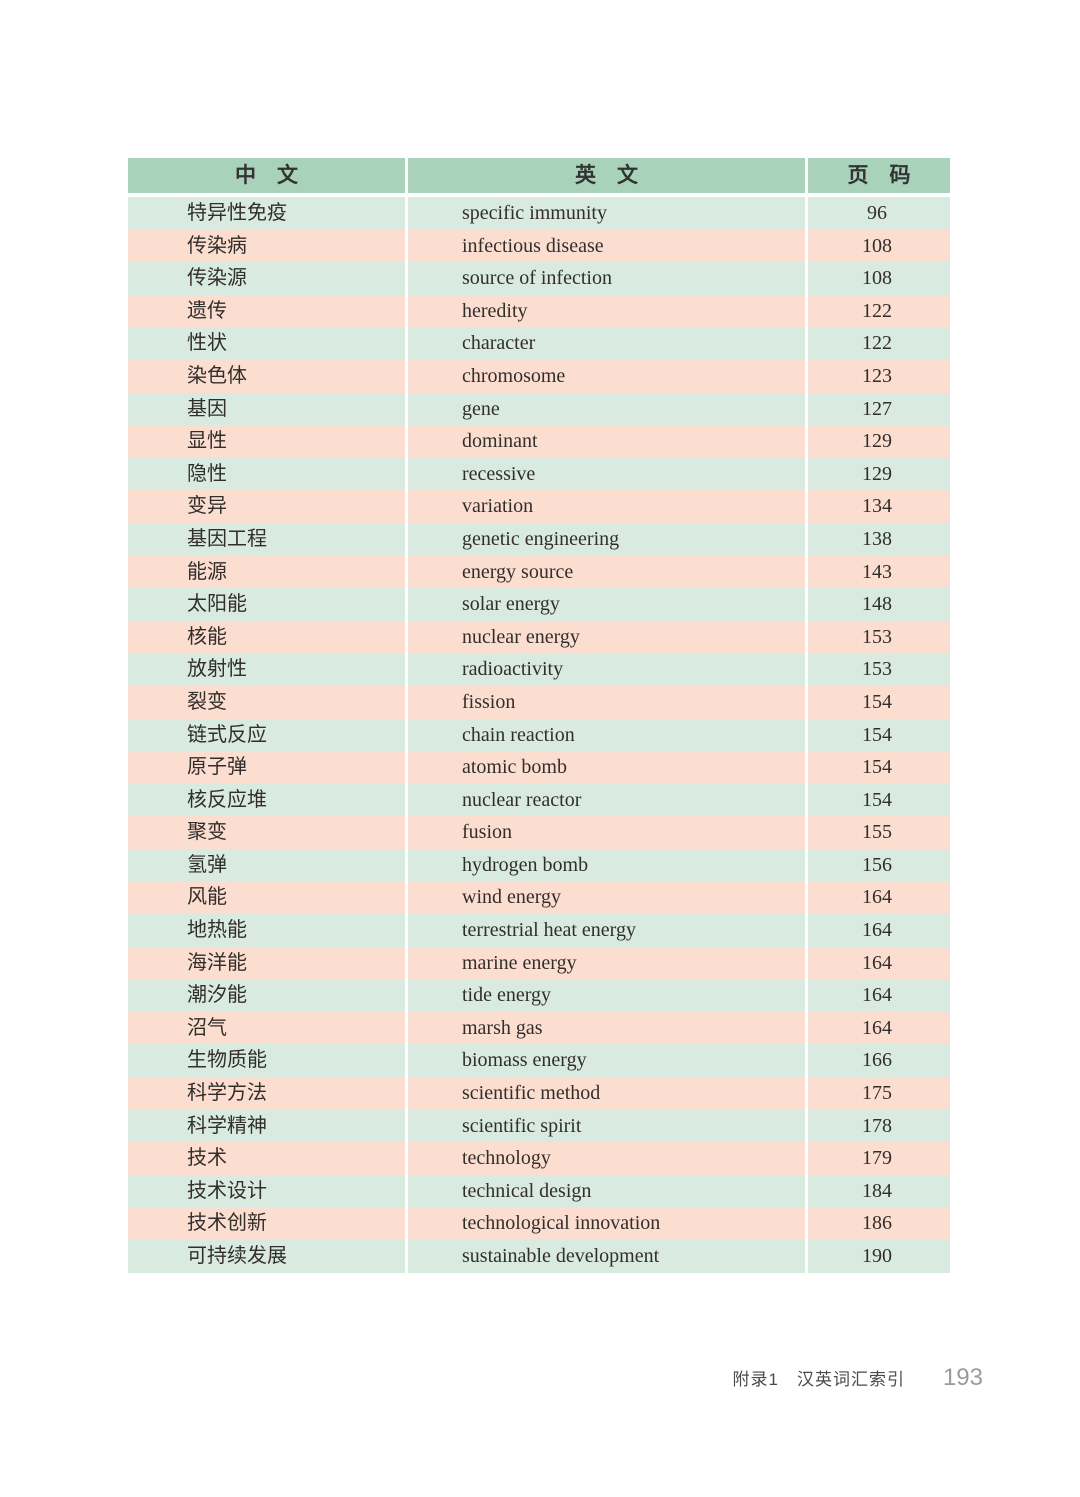 This screenshot has height=1497, width=1080. I want to click on english-term-cell: scientific method, so click(606, 1093).